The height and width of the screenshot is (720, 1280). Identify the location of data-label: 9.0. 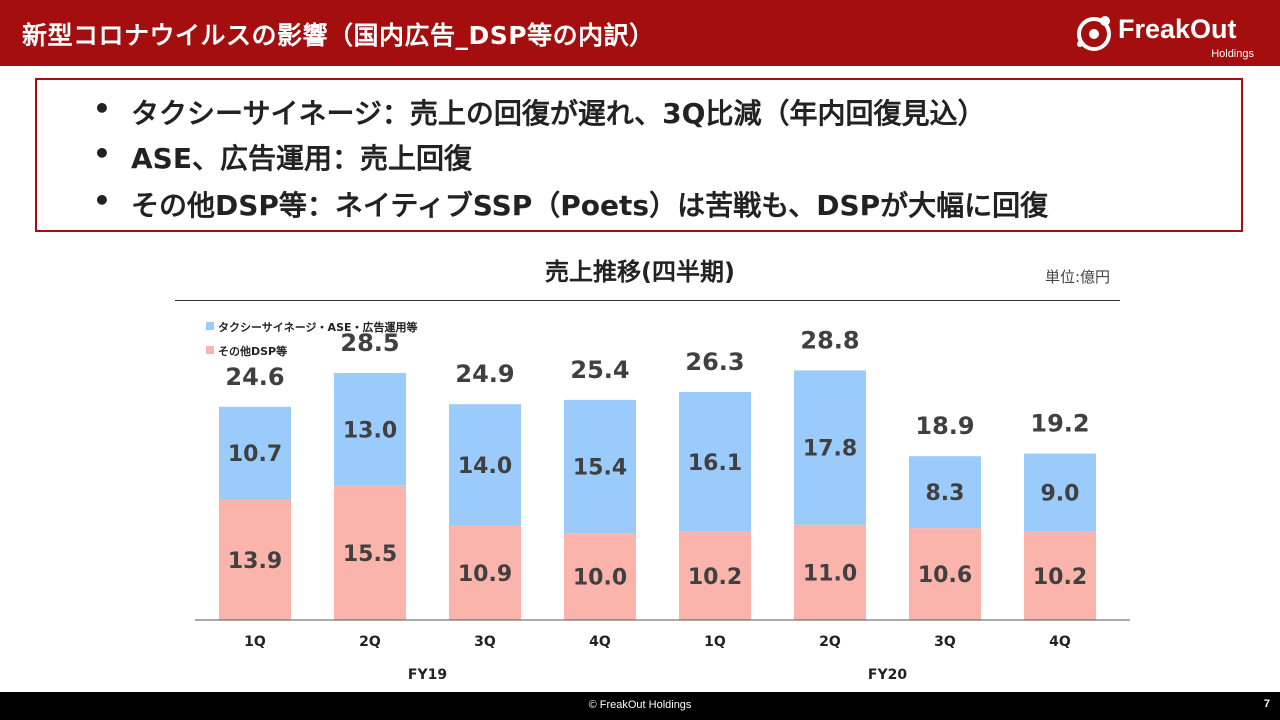
(1060, 494).